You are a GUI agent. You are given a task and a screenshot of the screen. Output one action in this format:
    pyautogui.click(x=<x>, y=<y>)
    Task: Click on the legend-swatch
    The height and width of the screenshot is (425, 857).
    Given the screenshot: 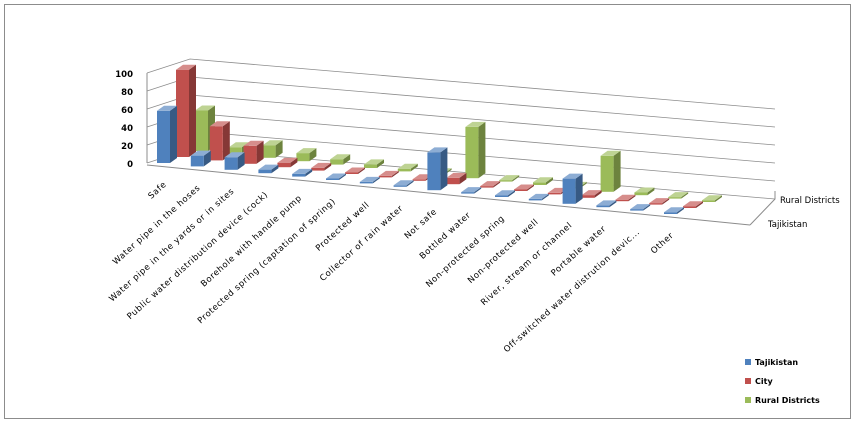 What is the action you would take?
    pyautogui.click(x=748, y=362)
    